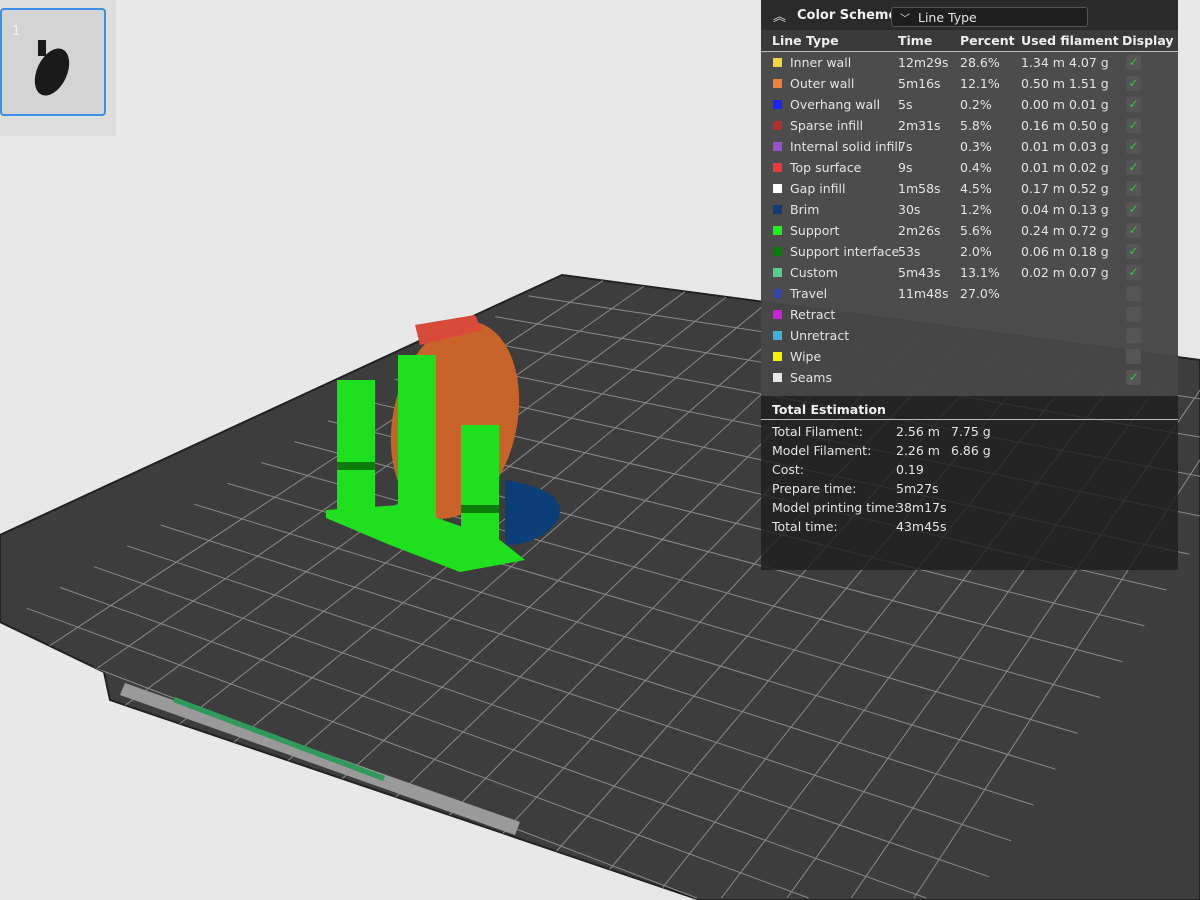  I want to click on percent: 0.3%, so click(976, 146).